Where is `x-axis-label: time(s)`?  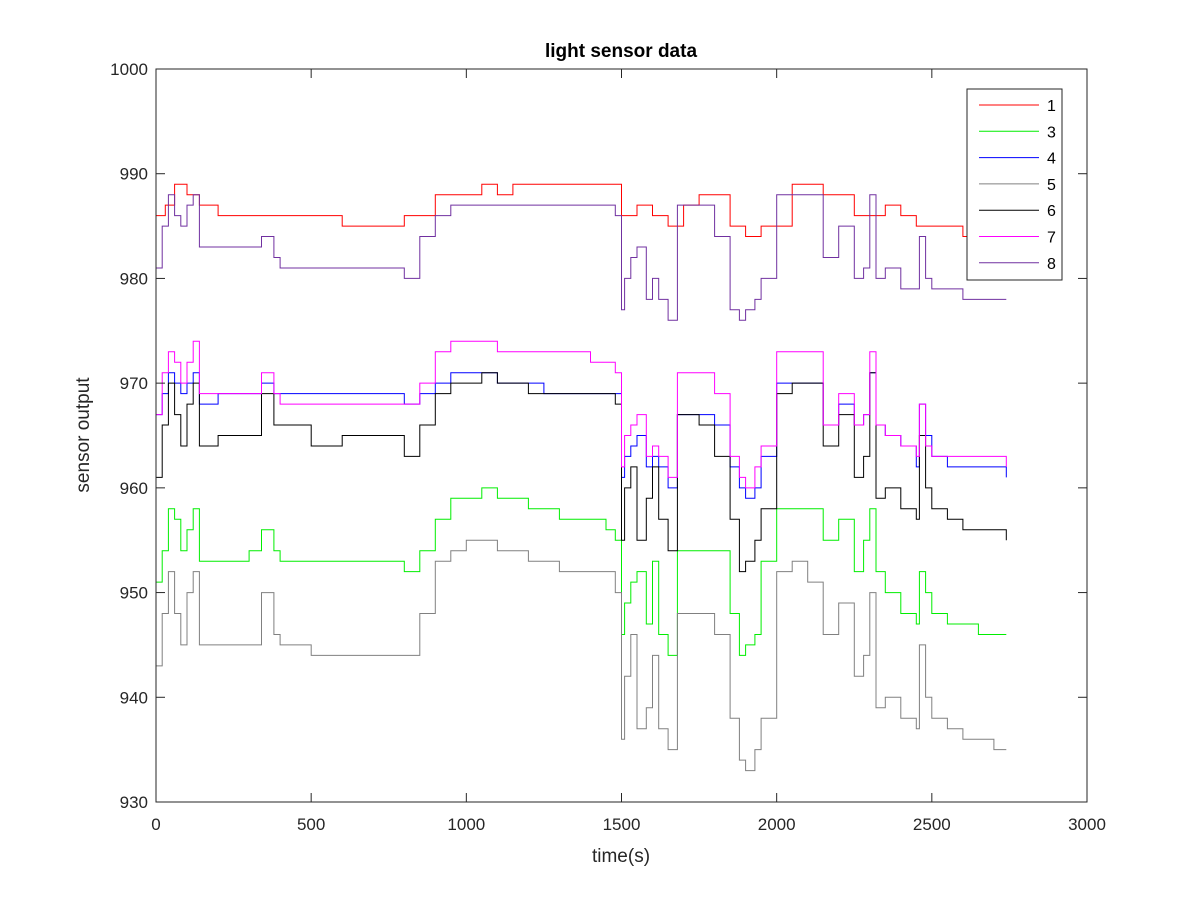
x-axis-label: time(s) is located at coordinates (621, 856).